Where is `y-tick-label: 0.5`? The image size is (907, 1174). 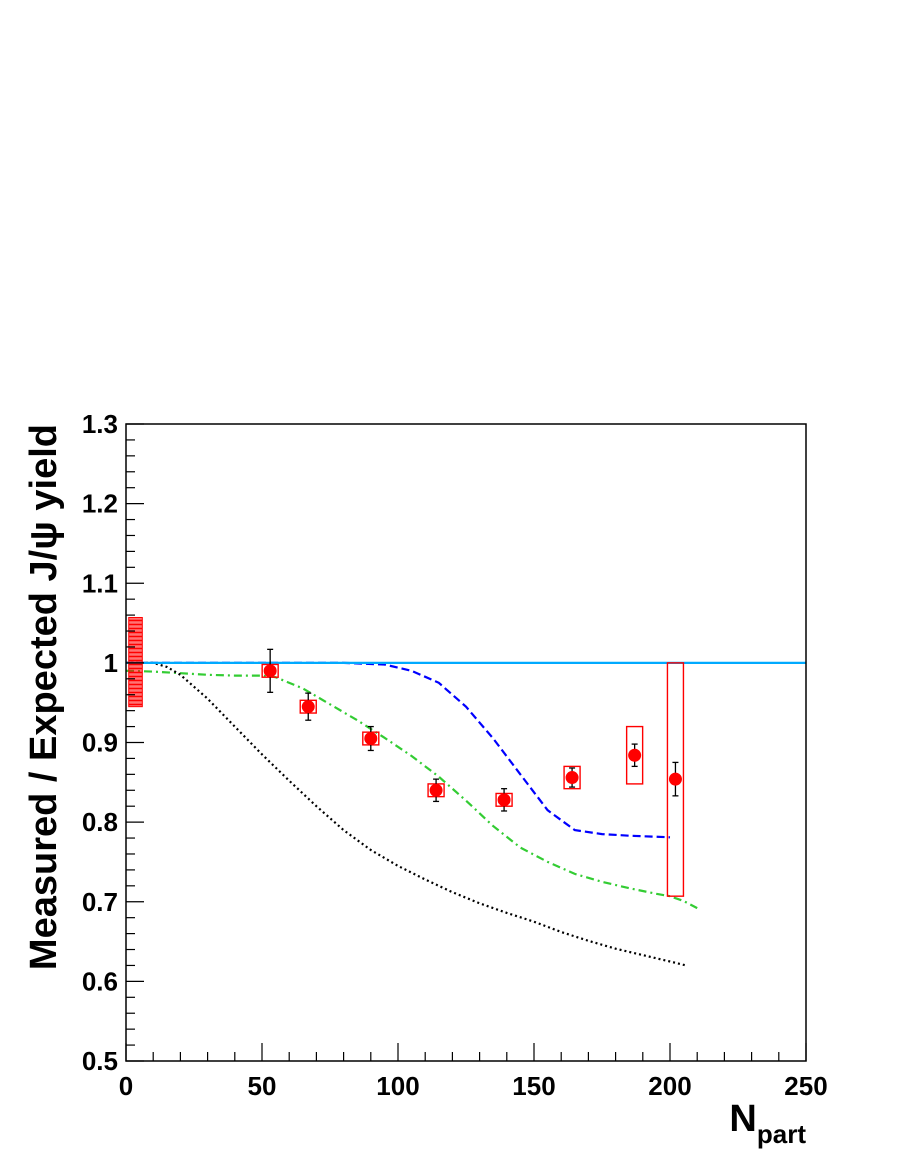
y-tick-label: 0.5 is located at coordinates (100, 1061).